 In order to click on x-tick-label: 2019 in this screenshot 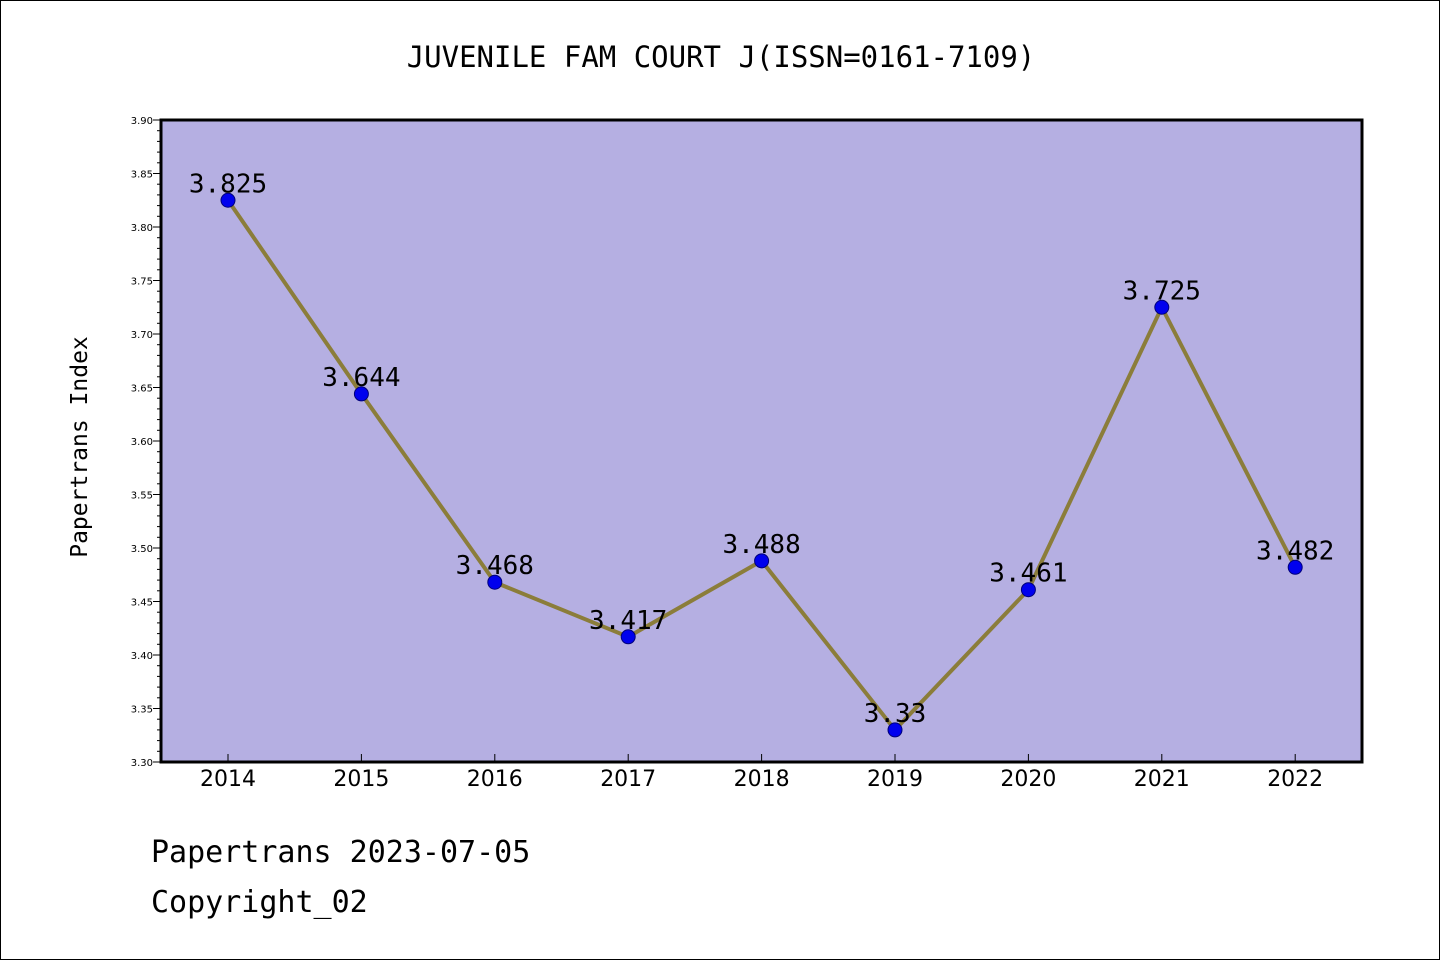, I will do `click(895, 779)`.